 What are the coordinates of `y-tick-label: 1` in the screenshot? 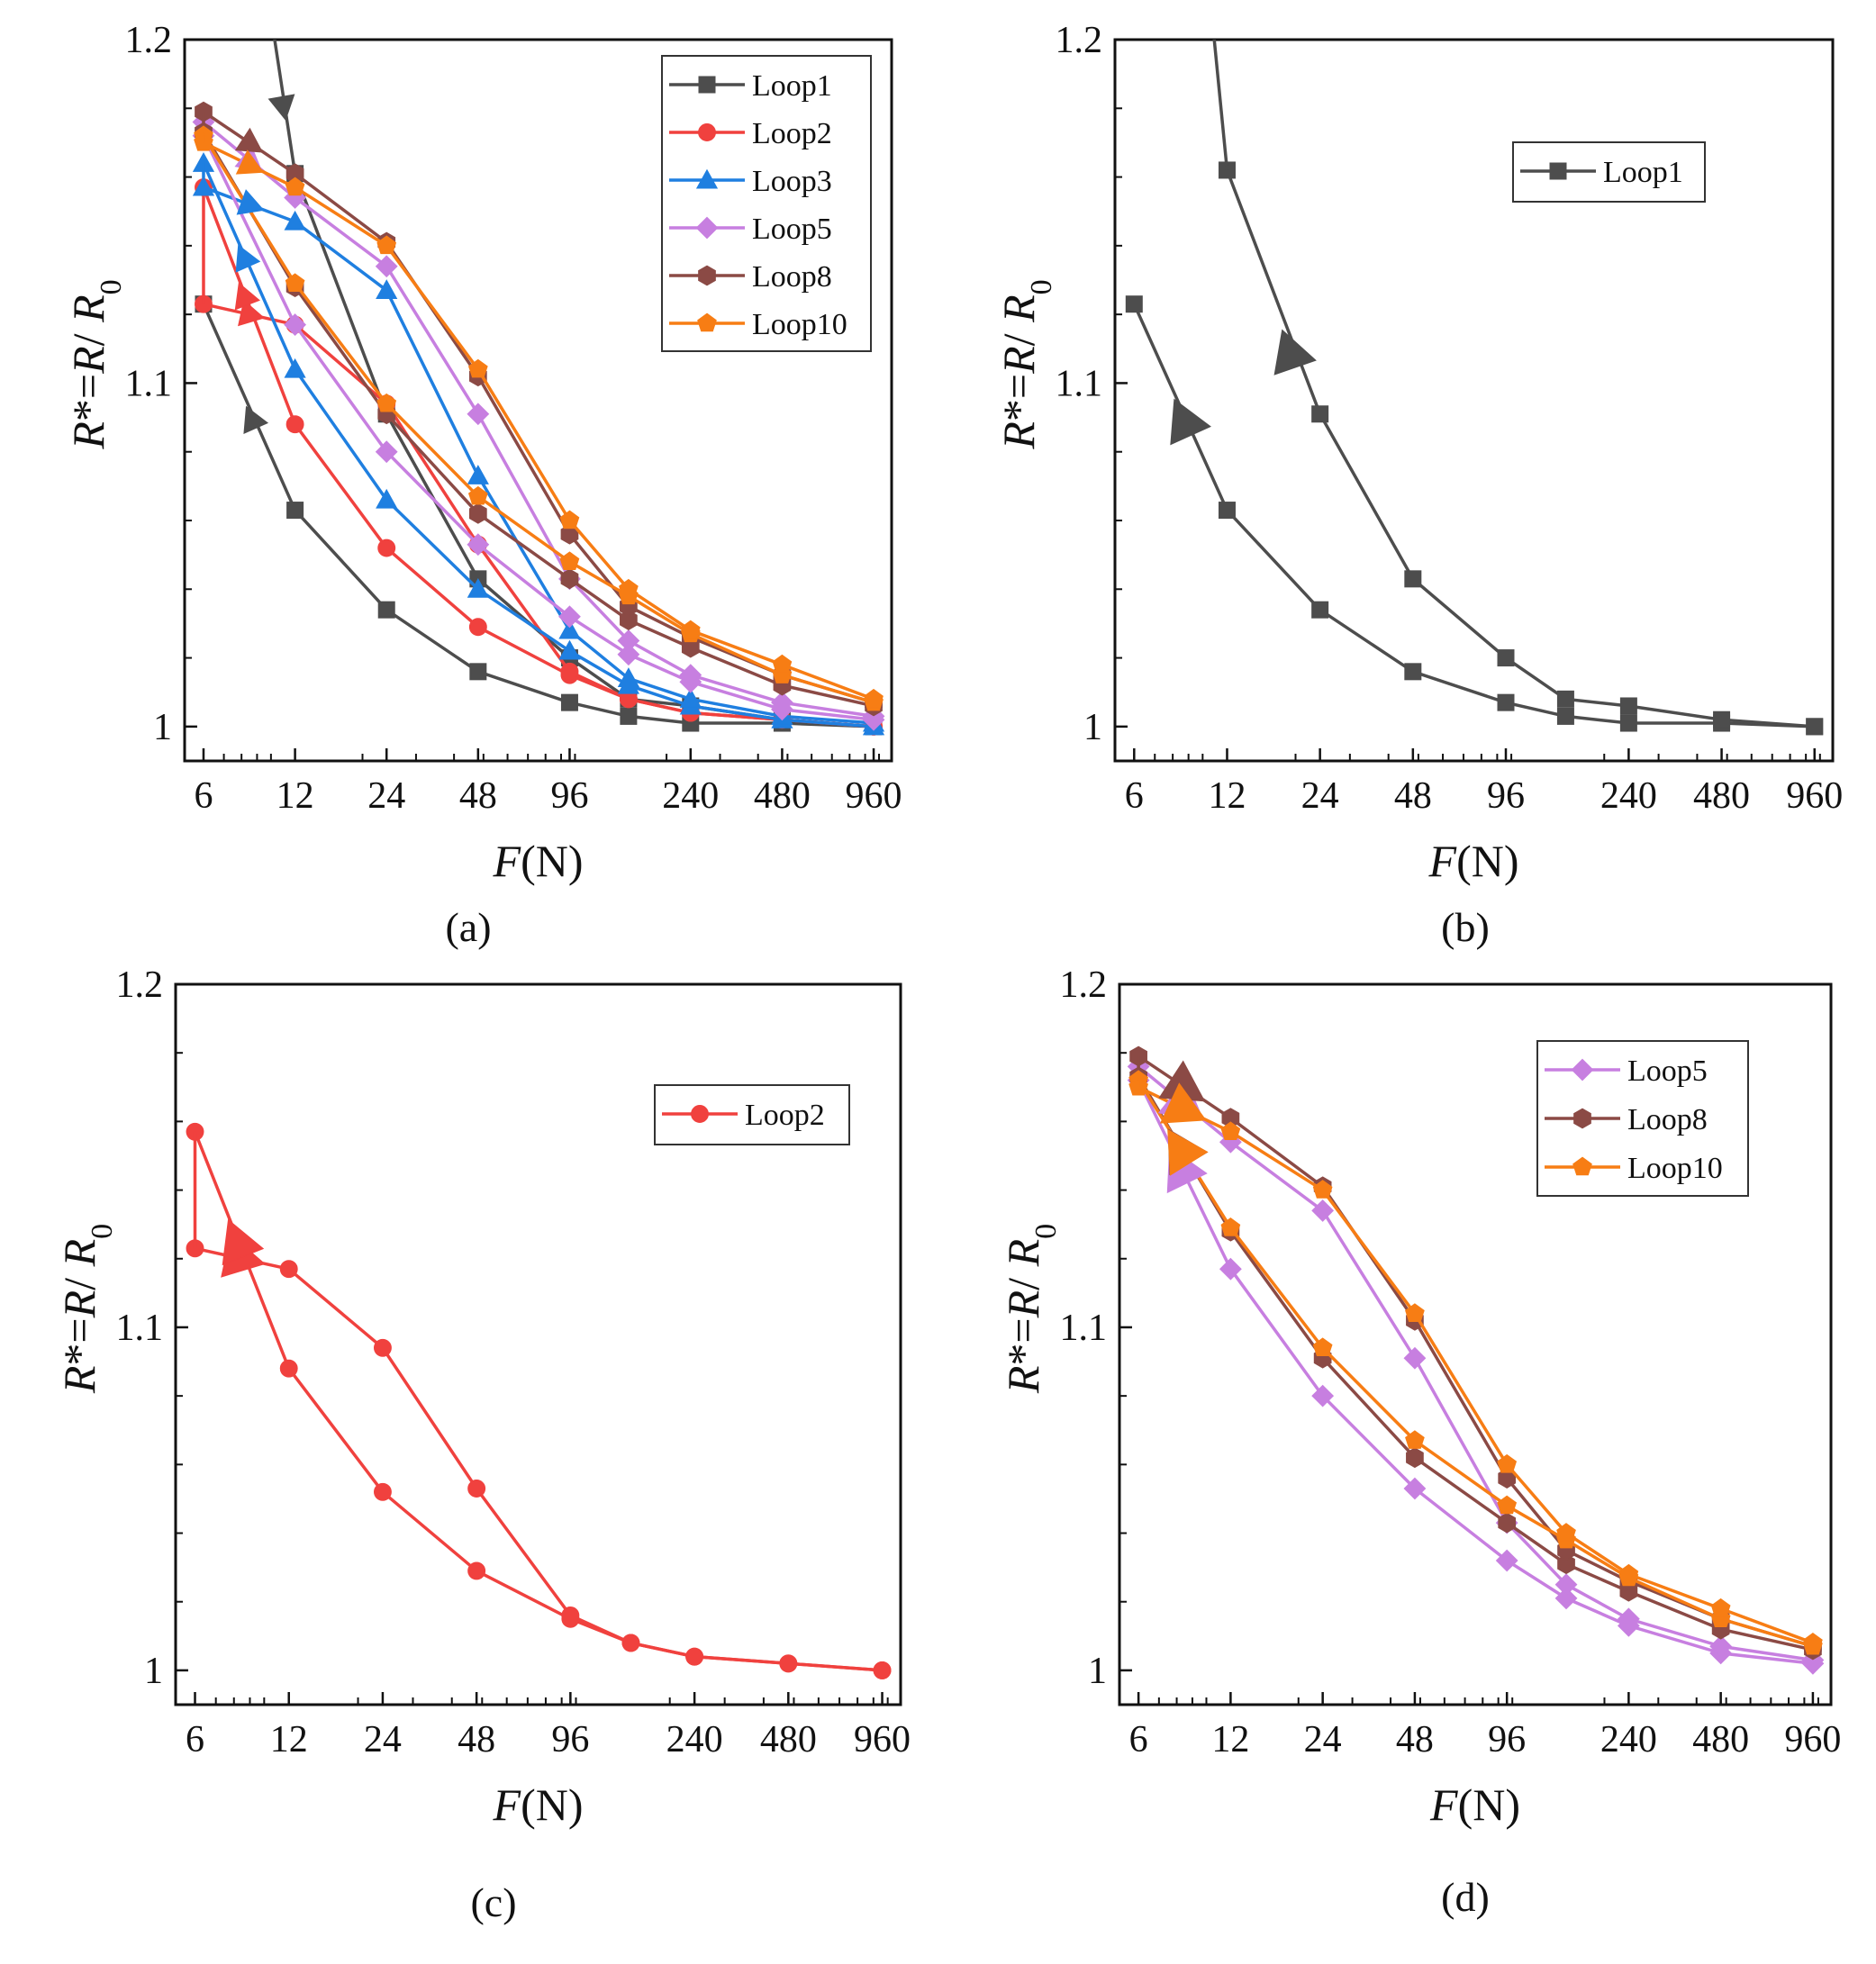 It's located at (162, 728).